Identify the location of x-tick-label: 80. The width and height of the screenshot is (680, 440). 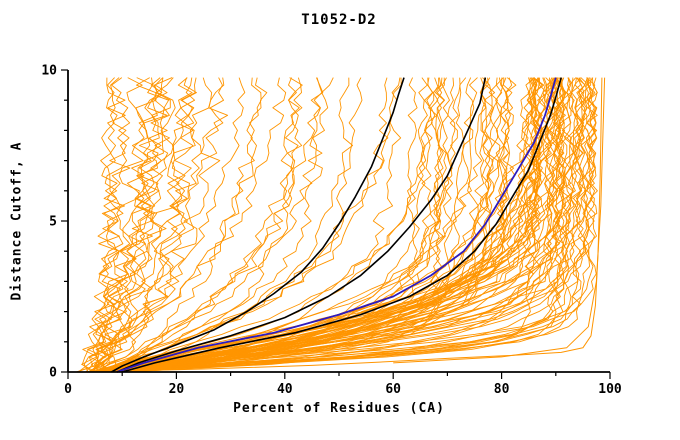
(502, 389).